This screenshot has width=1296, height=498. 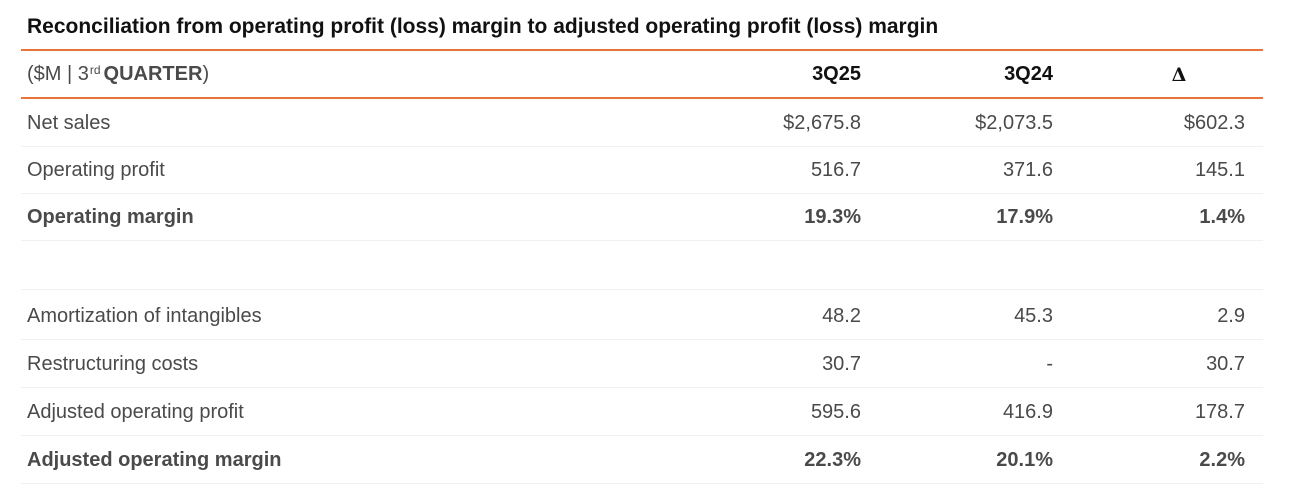 I want to click on value-delta: 1.4%, so click(x=1222, y=216).